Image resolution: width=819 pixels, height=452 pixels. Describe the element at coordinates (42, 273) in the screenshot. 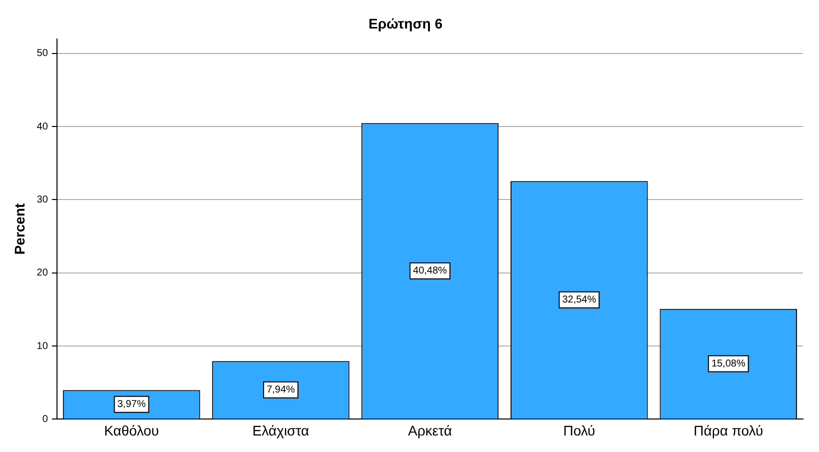

I see `y-tick-label: 20` at that location.